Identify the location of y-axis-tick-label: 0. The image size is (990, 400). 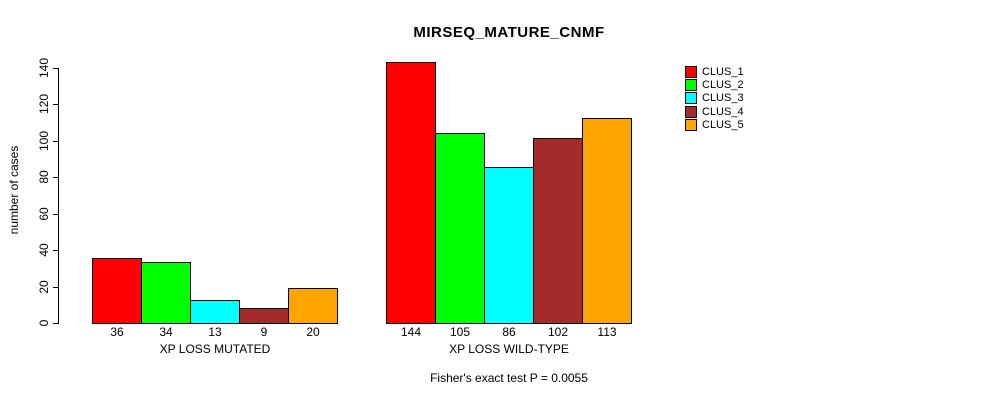
(44, 323).